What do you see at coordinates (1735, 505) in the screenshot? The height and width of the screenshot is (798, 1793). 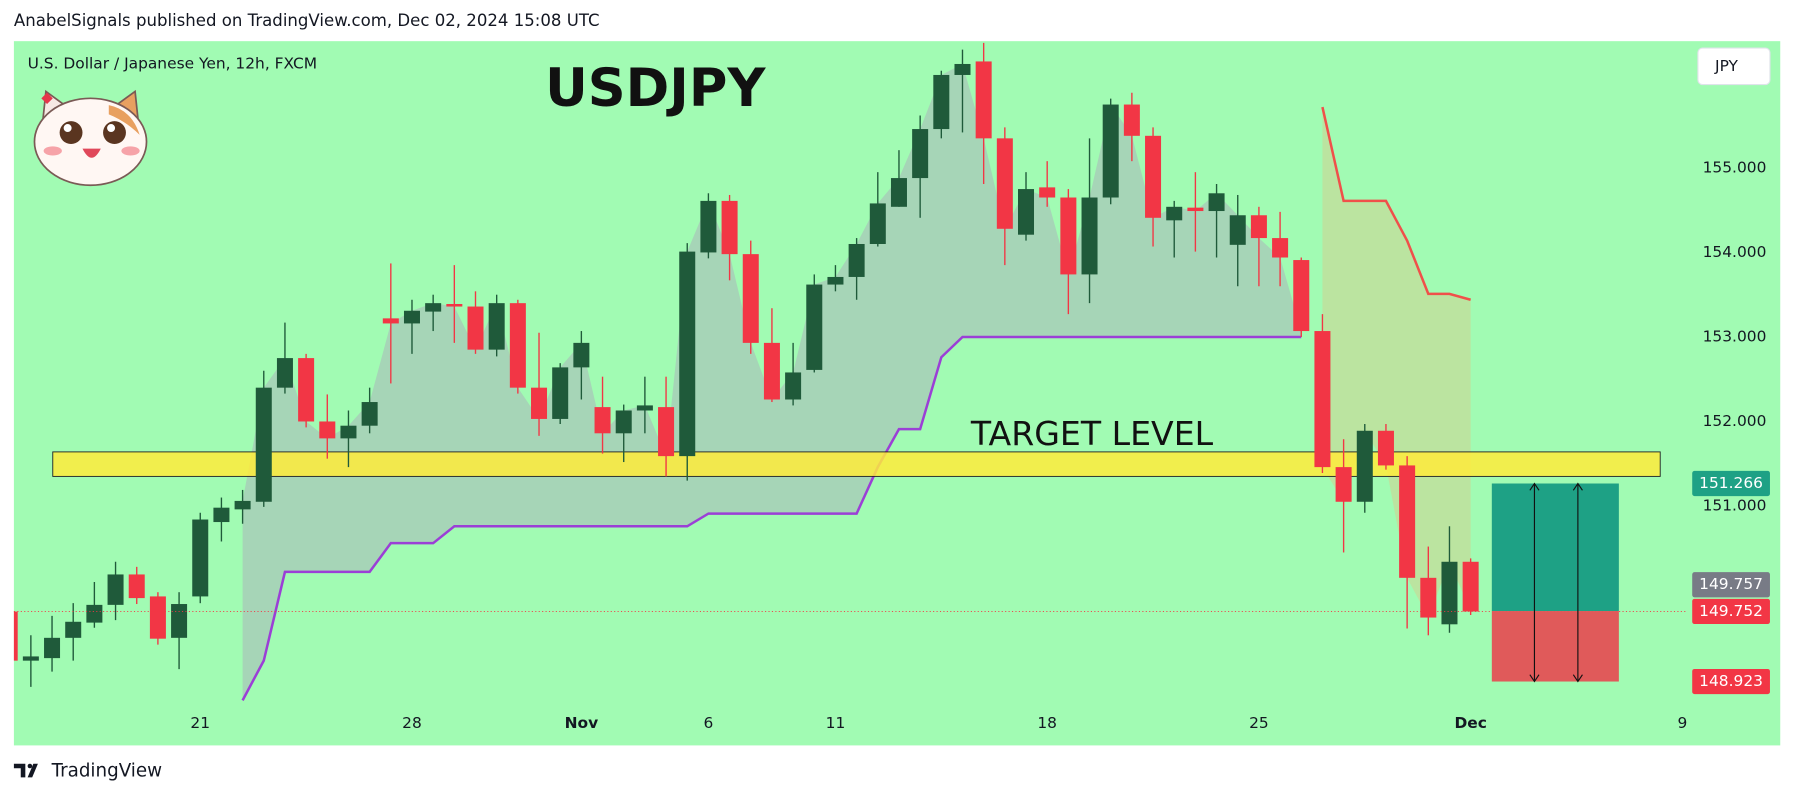 I see `y-tick-label: 151.000` at bounding box center [1735, 505].